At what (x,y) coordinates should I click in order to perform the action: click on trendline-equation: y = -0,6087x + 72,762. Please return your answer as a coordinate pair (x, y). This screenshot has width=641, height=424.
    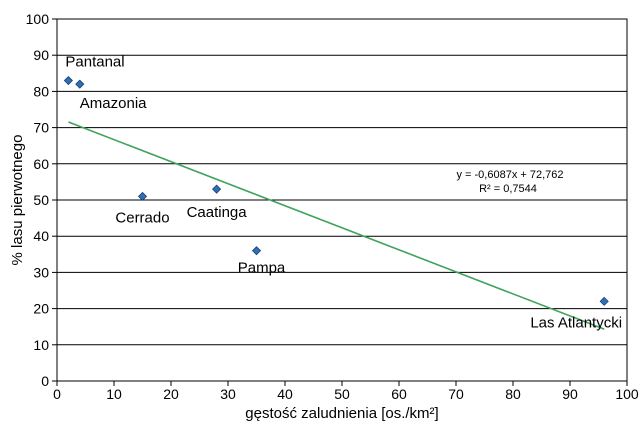
    Looking at the image, I should click on (509, 175).